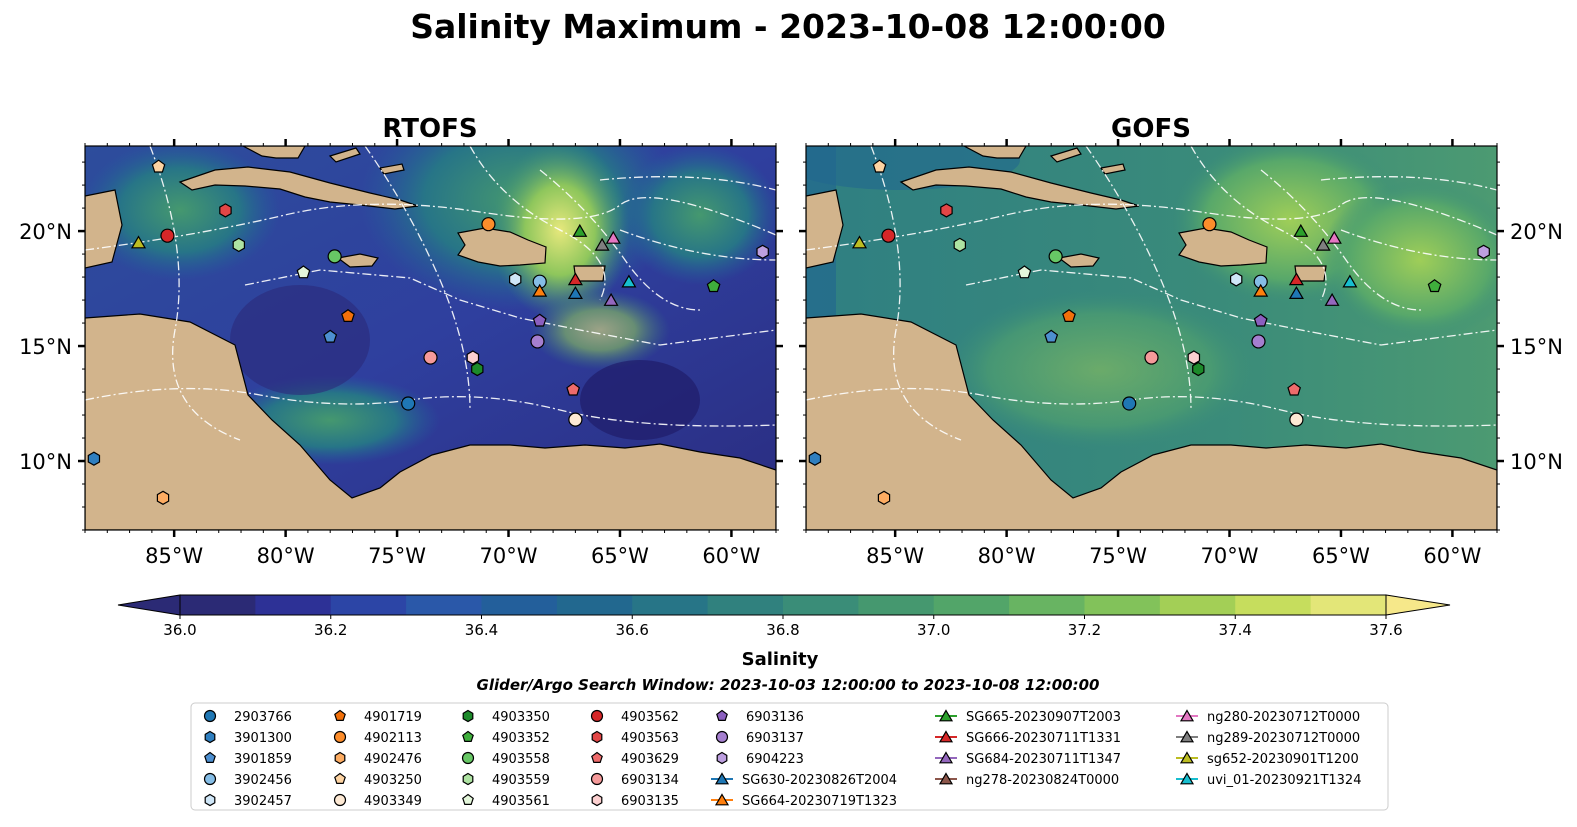 The width and height of the screenshot is (1577, 827). Describe the element at coordinates (1187, 715) in the screenshot. I see `legend-marker-ng280-20230712T0000` at that location.